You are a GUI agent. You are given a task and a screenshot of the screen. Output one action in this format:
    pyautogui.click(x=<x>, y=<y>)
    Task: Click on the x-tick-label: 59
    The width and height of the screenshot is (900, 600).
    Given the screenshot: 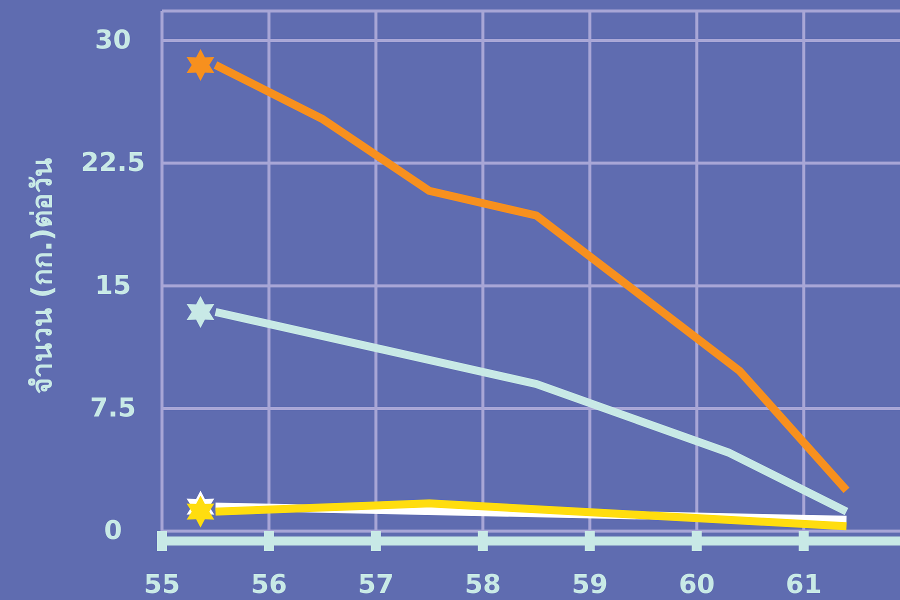 What is the action you would take?
    pyautogui.click(x=590, y=585)
    